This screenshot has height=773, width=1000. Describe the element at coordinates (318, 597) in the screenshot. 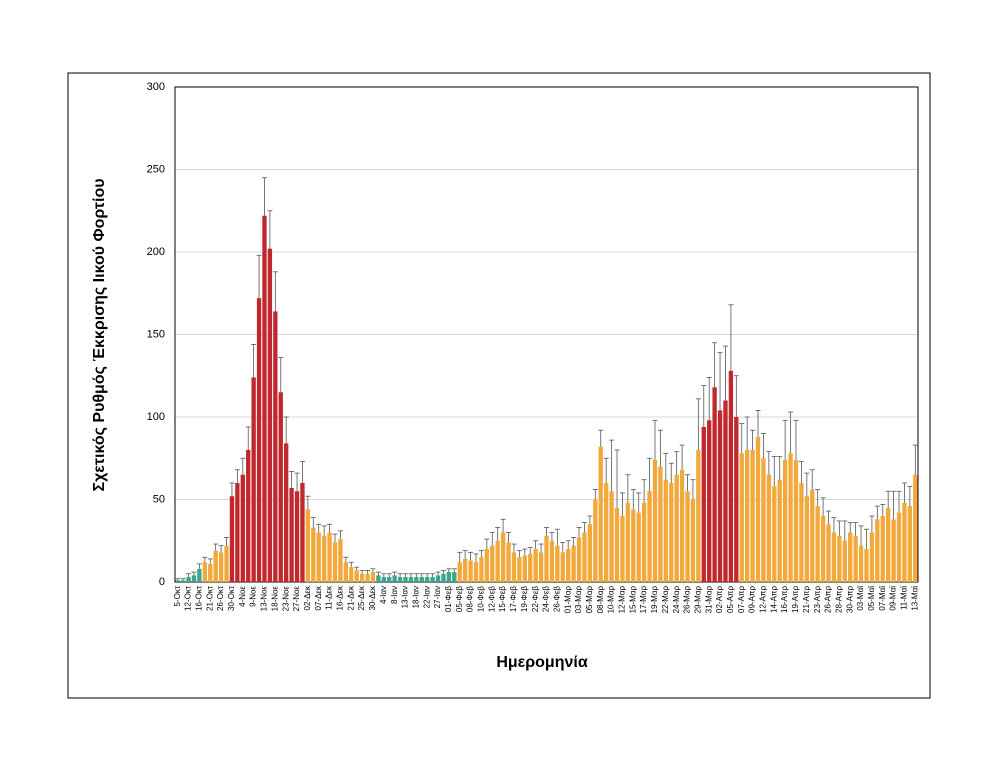

I see `x-tick-label: 07-Δεκ` at that location.